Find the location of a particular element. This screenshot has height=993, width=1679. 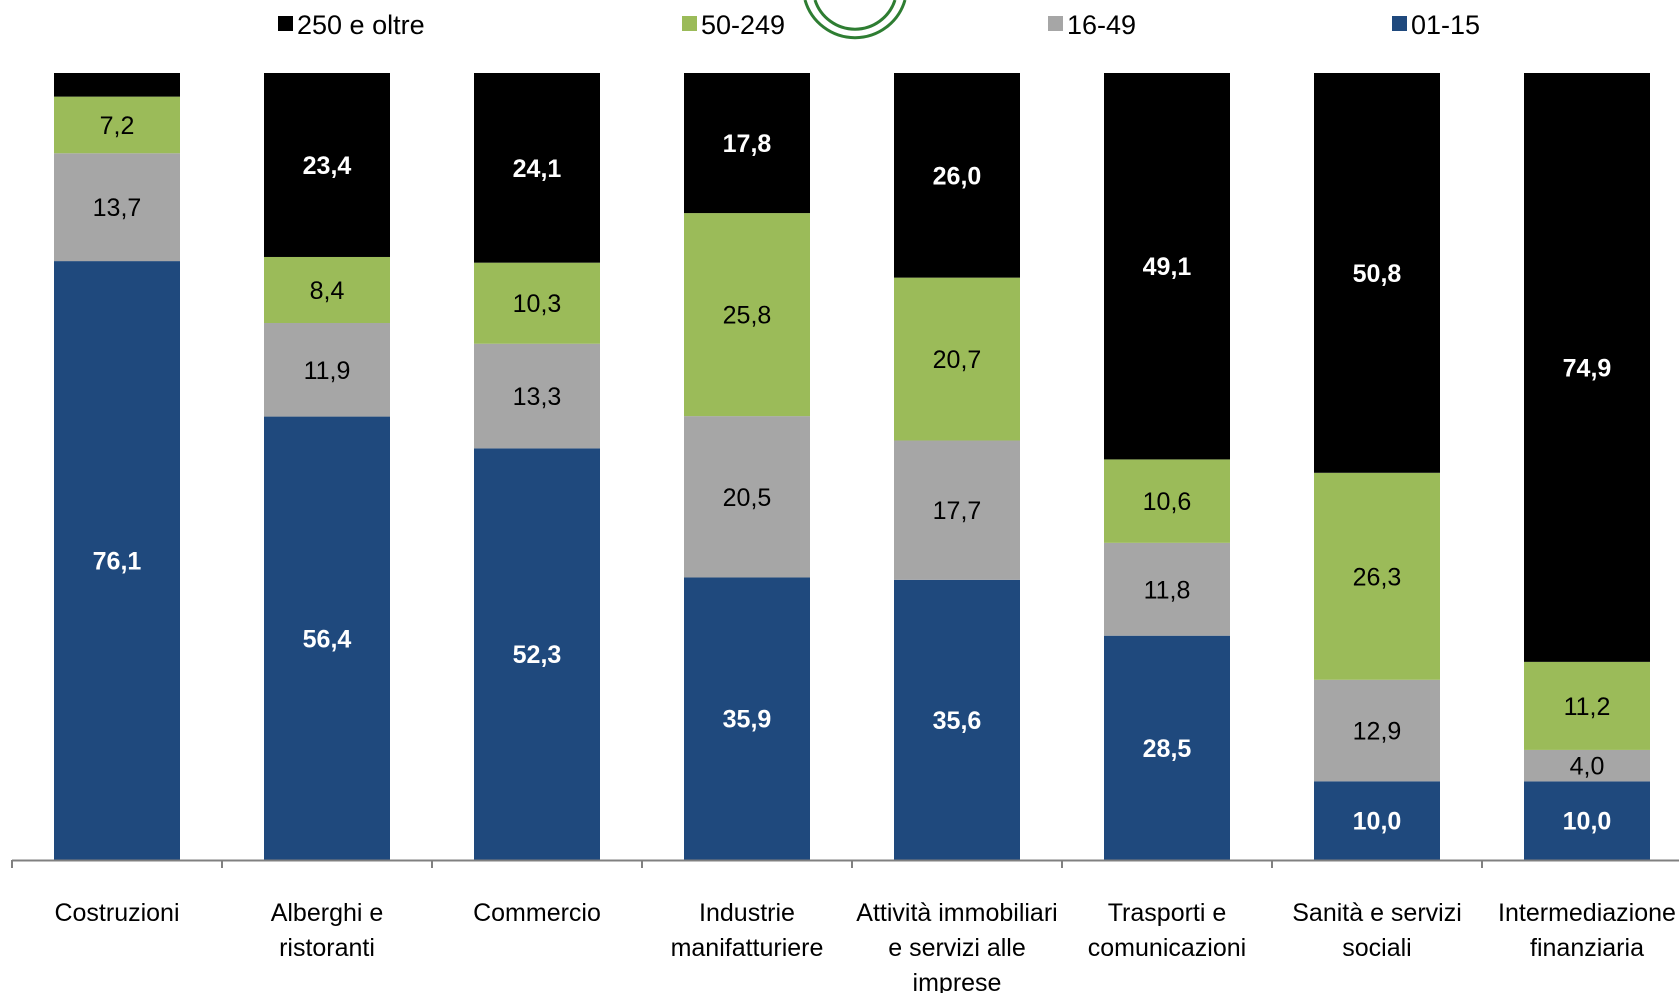

data-label-250-e-oltre: 49,1 is located at coordinates (1167, 267).